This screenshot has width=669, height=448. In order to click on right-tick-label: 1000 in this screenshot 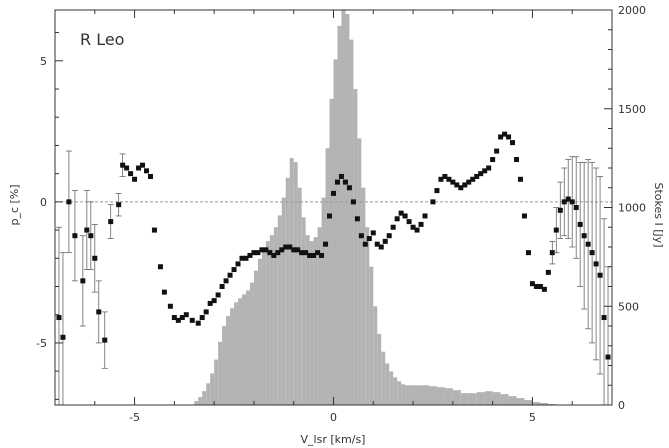, I will do `click(632, 208)`.